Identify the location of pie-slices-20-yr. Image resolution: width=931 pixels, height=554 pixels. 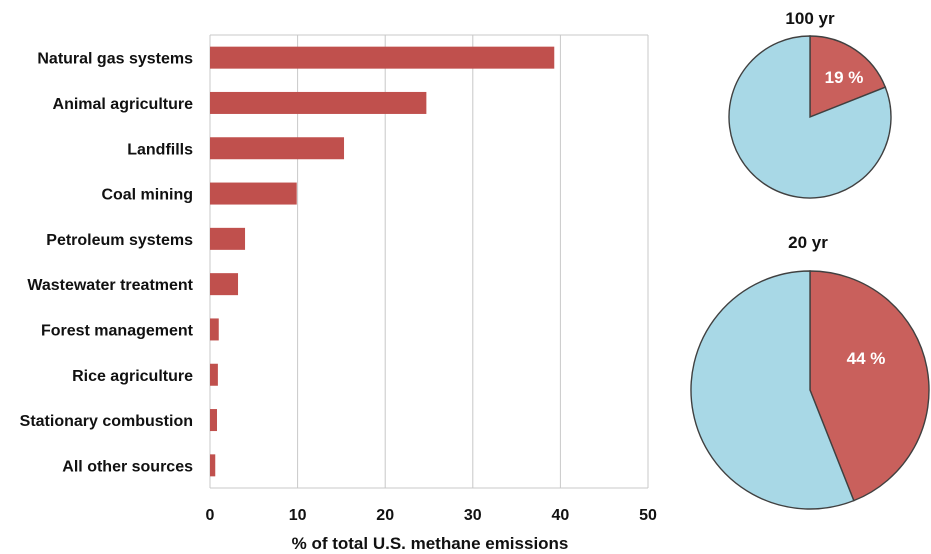
(810, 390).